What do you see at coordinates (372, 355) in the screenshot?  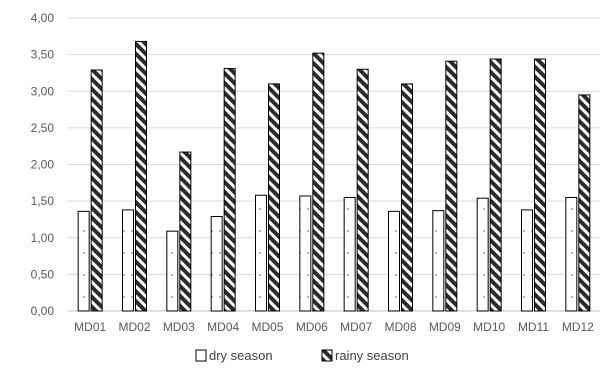 I see `legend-label-rainy-season: rainy season` at bounding box center [372, 355].